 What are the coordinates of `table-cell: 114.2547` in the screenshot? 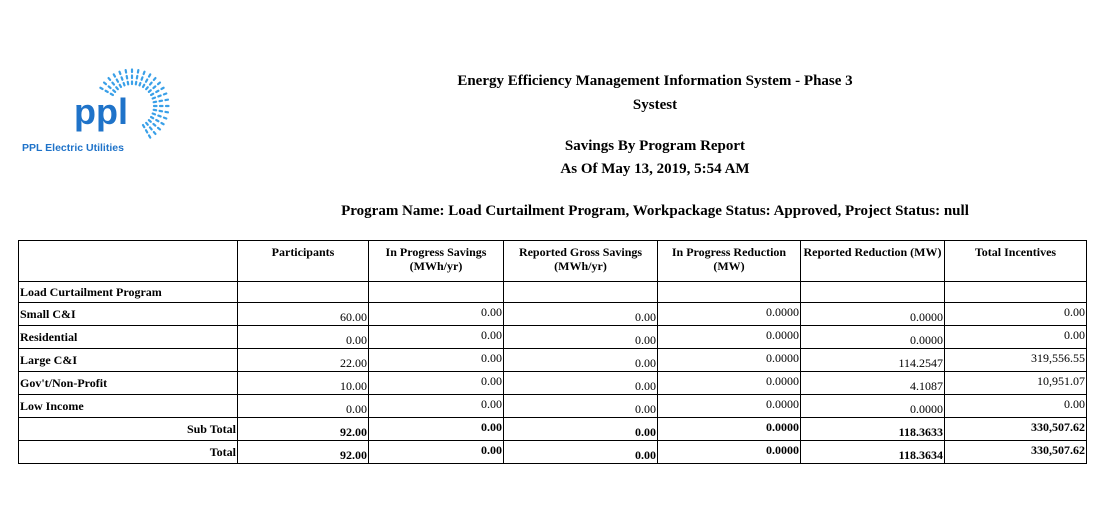 It's located at (872, 360).